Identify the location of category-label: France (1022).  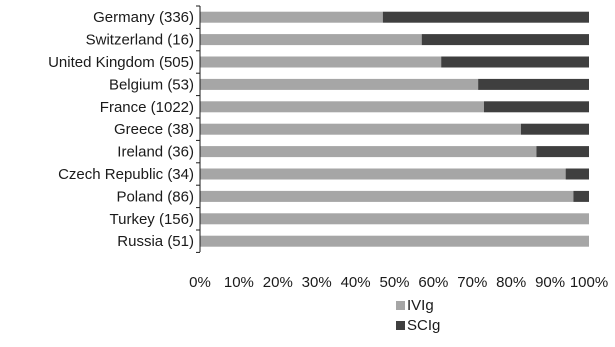
(147, 107).